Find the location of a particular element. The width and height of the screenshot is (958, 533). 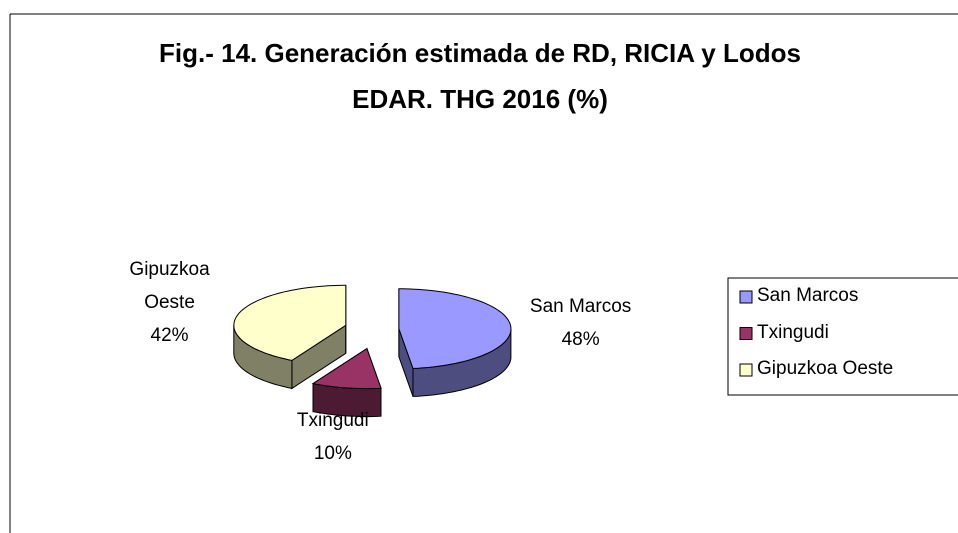

legend-label: Gipuzkoa Oeste is located at coordinates (825, 368).